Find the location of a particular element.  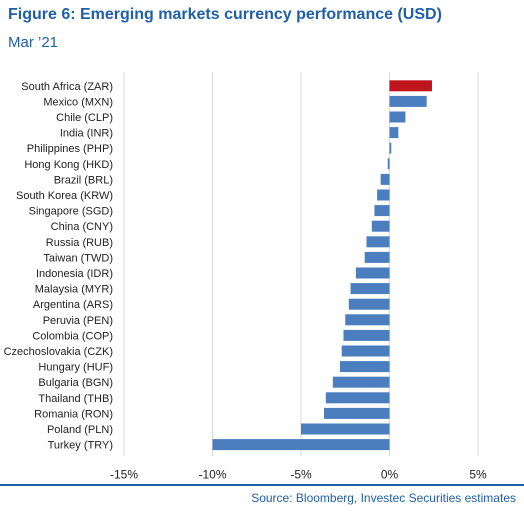

category-label: Romania (RON) is located at coordinates (73, 414).